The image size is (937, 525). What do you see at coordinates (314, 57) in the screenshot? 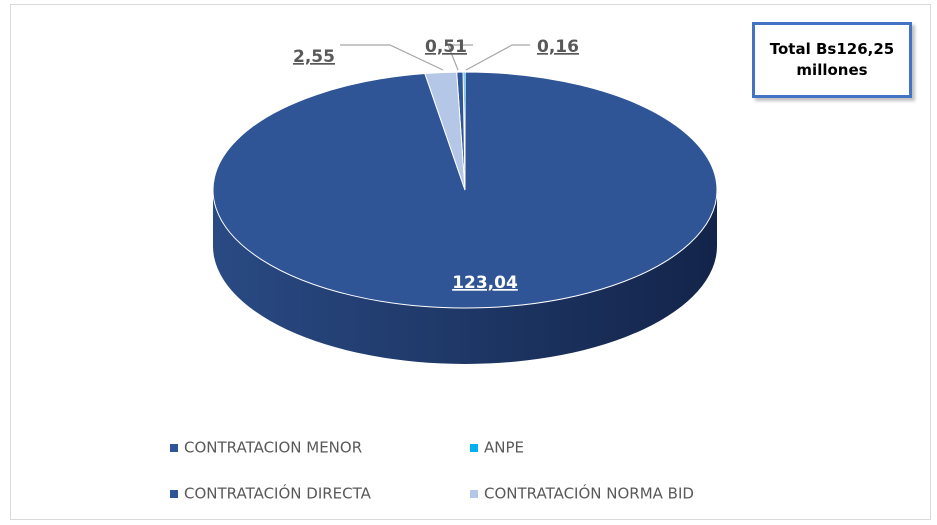
I see `data-label: 2,55` at bounding box center [314, 57].